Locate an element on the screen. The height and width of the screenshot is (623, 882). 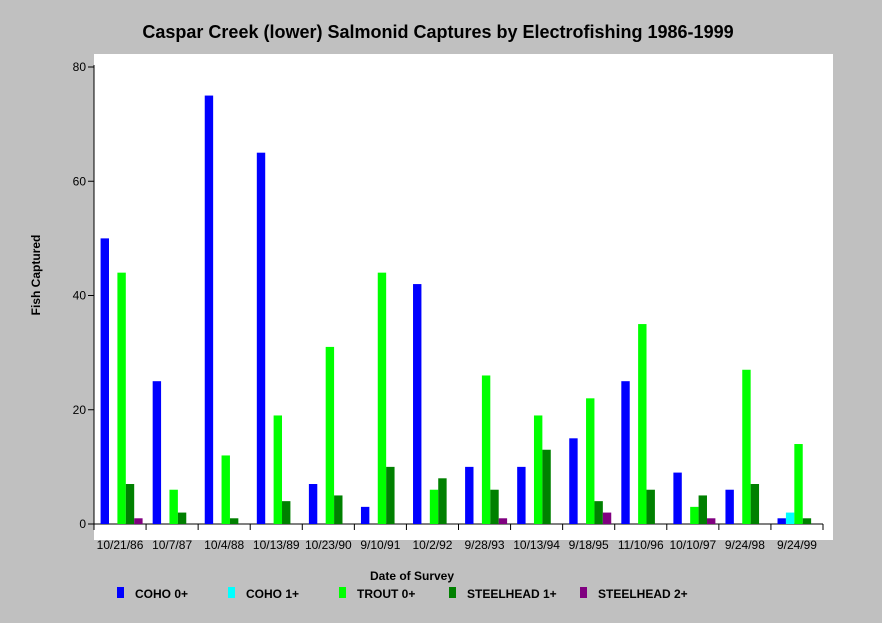
y-axis: 0 20 40 60 80 is located at coordinates (84, 295).